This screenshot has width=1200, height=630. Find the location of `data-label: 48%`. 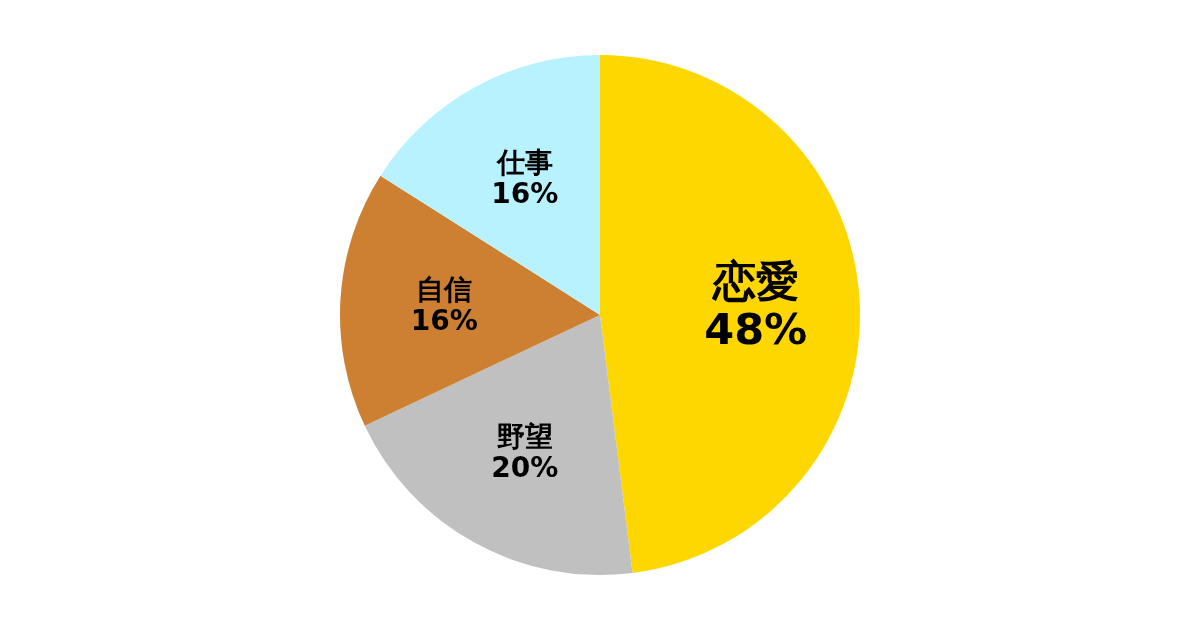

data-label: 48% is located at coordinates (756, 329).